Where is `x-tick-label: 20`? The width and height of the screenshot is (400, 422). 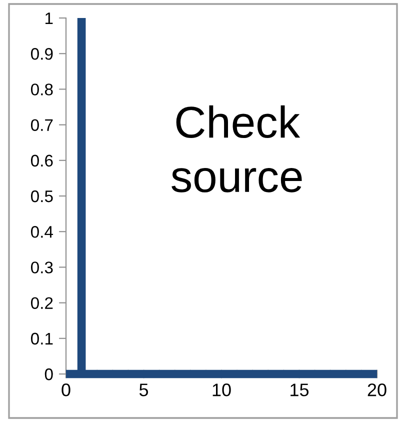
x-tick-label: 20 is located at coordinates (377, 390).